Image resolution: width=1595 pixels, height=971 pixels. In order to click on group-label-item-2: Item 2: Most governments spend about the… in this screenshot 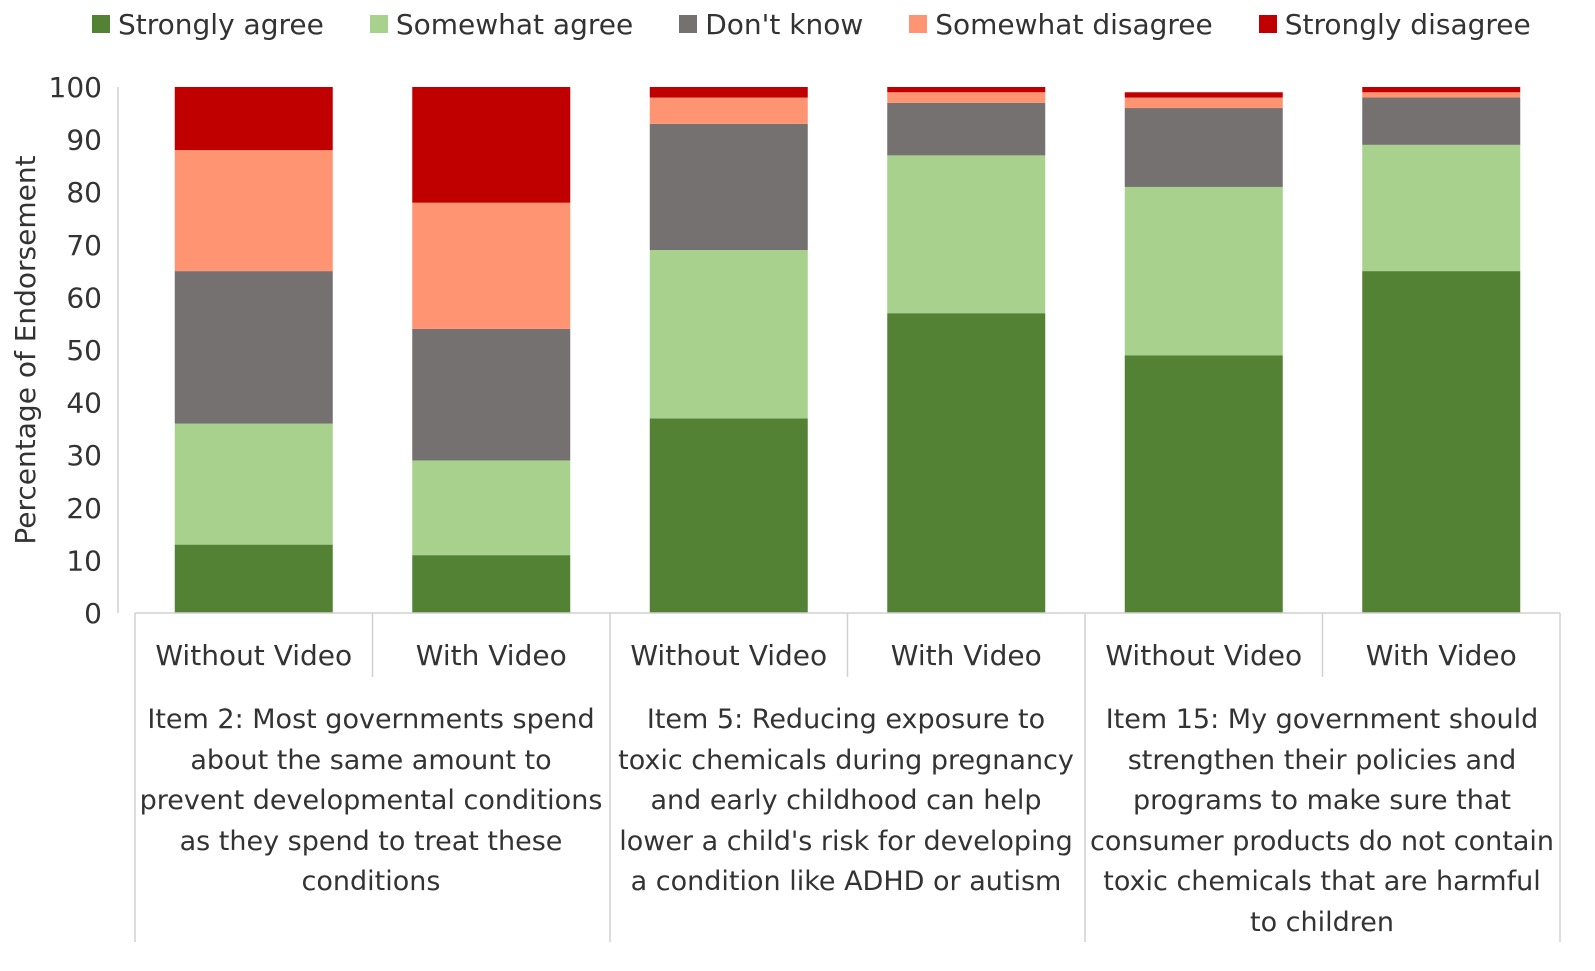, I will do `click(371, 800)`.